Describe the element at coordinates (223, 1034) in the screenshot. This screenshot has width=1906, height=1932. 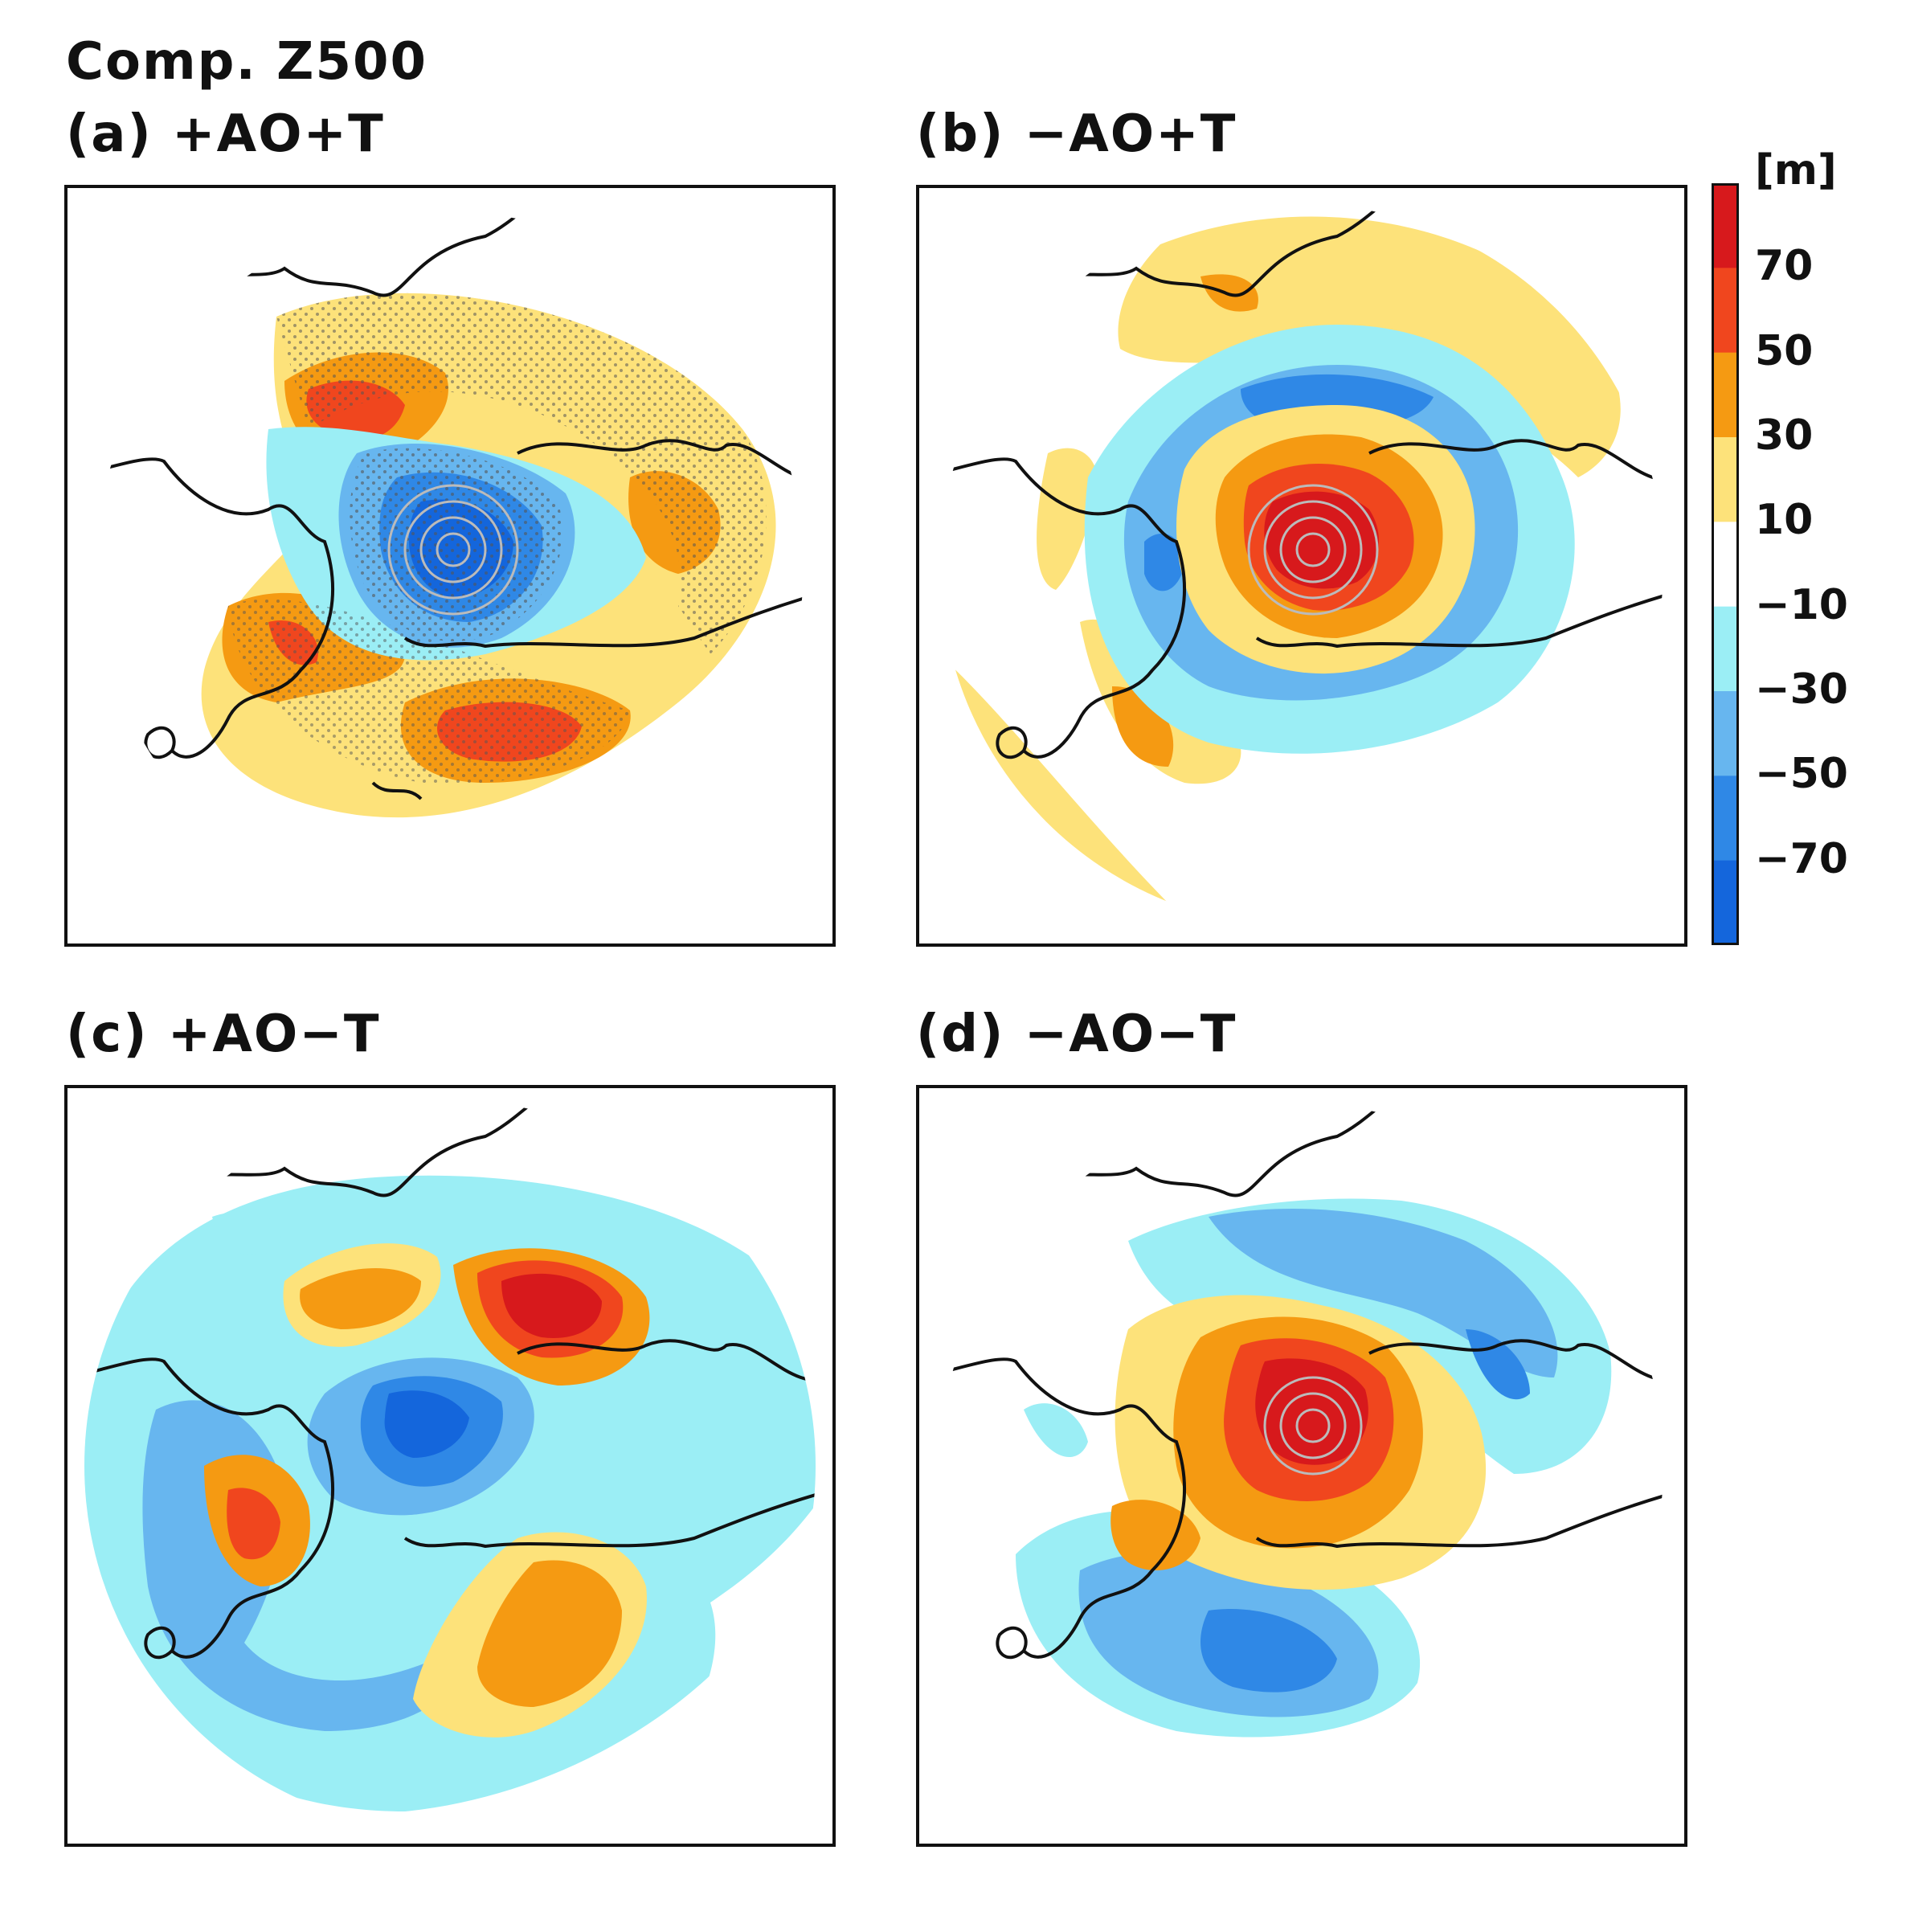
I see `panel-c-label: (c) +AO−T` at that location.